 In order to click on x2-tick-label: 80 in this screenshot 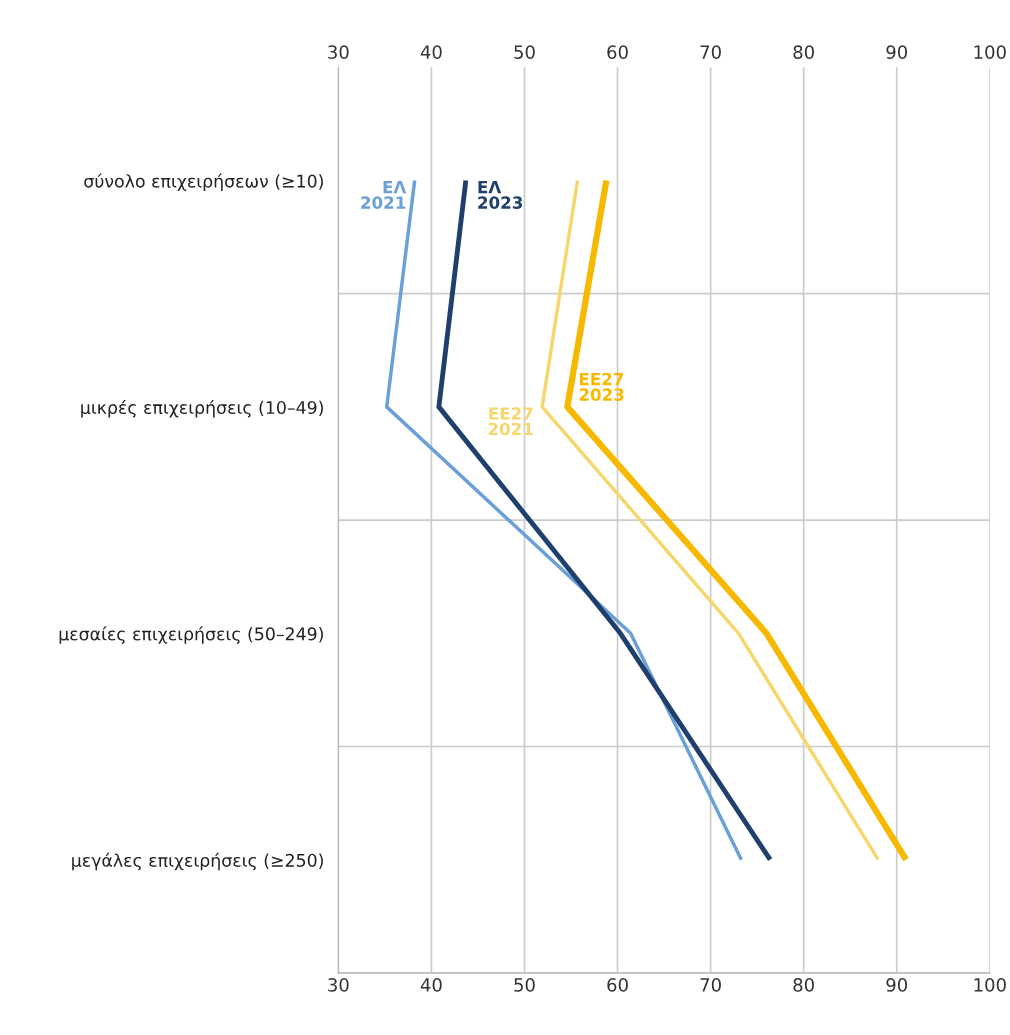, I will do `click(803, 52)`.